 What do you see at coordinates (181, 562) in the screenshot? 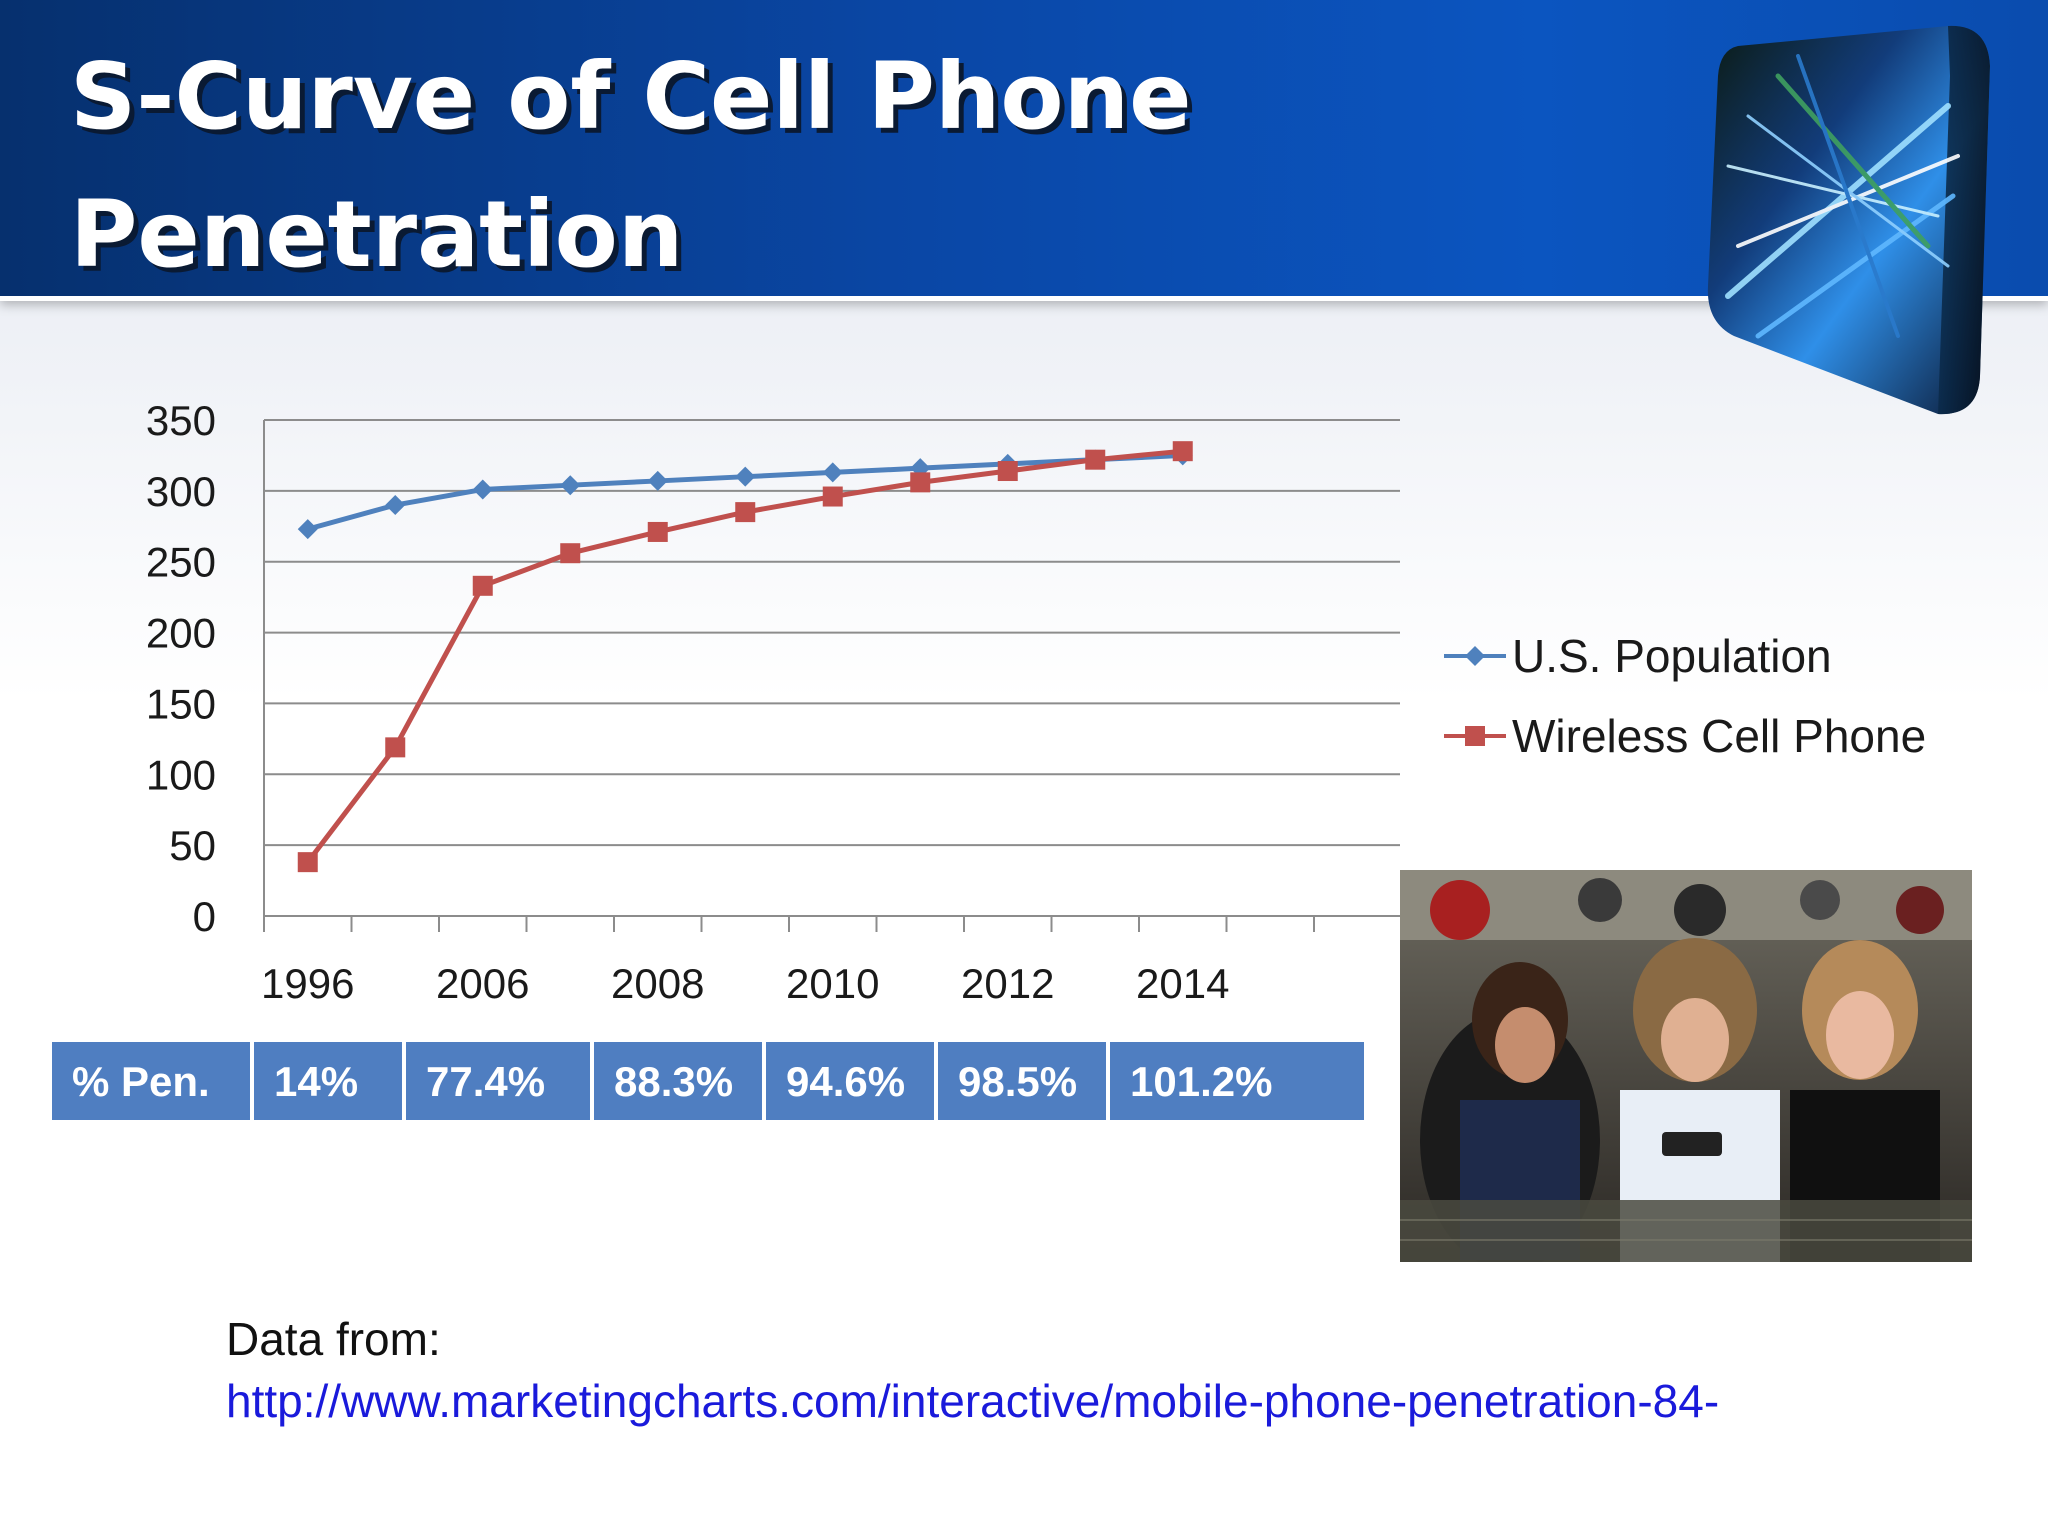
I see `y-tick-label: 250` at bounding box center [181, 562].